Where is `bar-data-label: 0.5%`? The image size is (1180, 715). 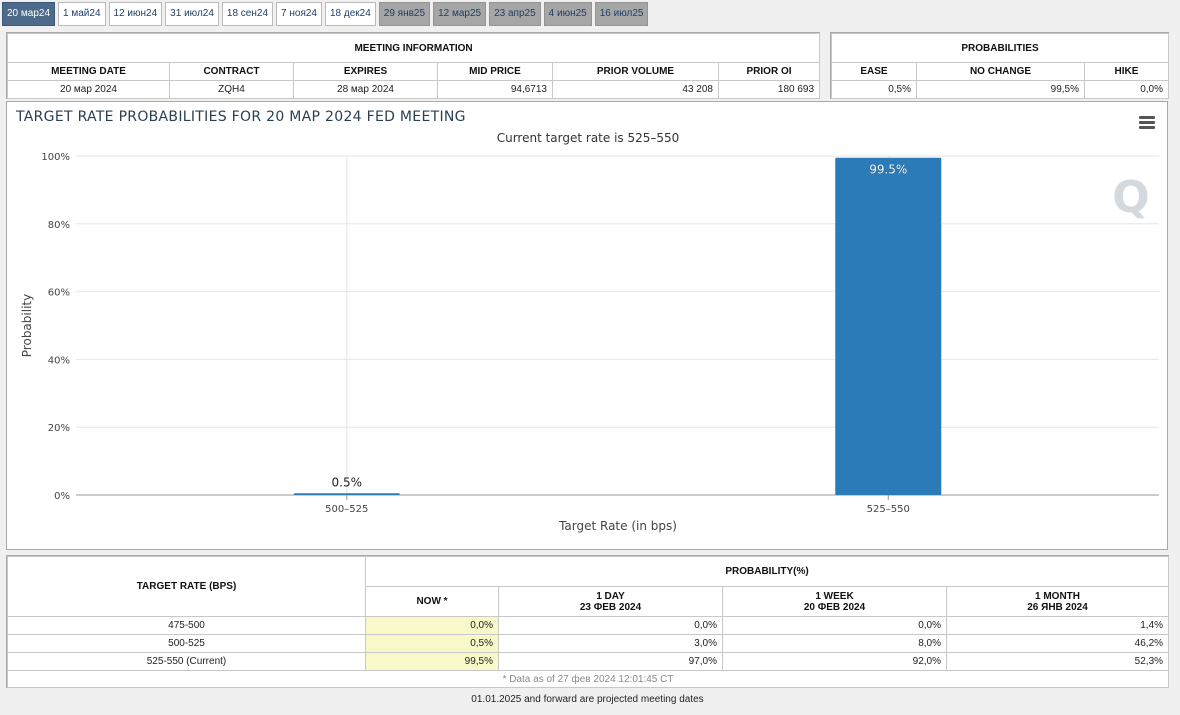 bar-data-label: 0.5% is located at coordinates (347, 482).